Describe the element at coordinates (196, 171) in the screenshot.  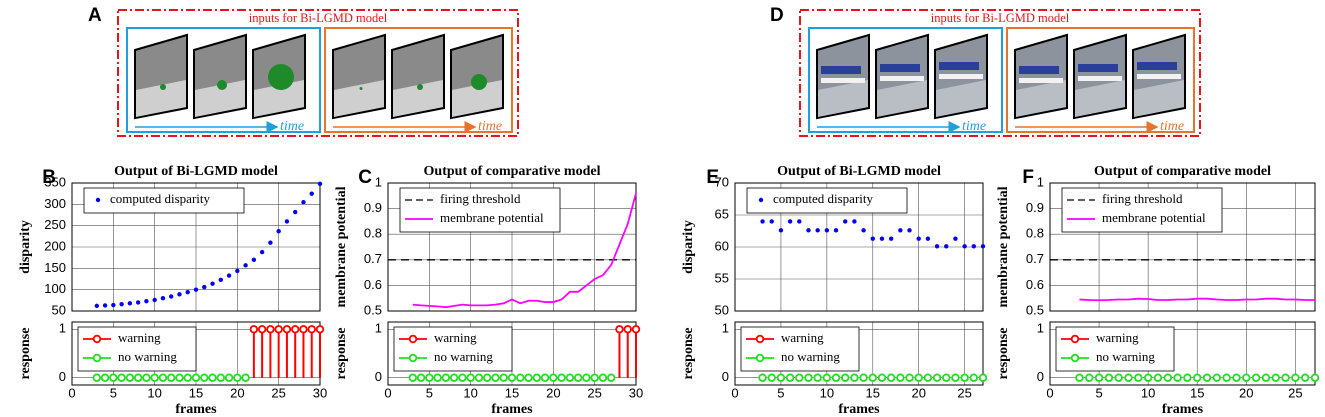
I see `chart-title: Output of Bi-LGMD model` at that location.